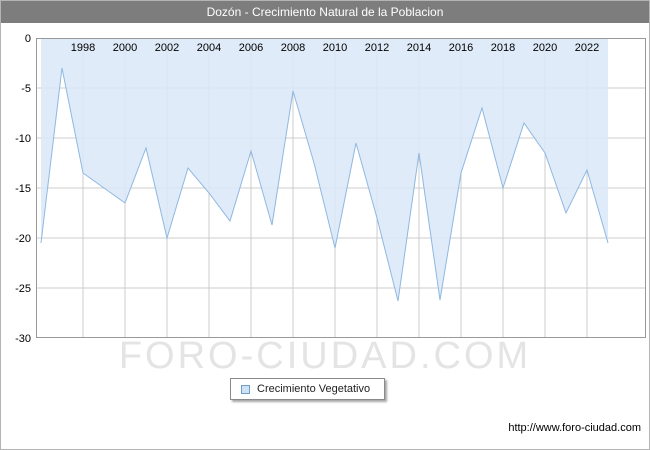 This screenshot has height=450, width=650. What do you see at coordinates (83, 48) in the screenshot?
I see `svg-text: 1998` at bounding box center [83, 48].